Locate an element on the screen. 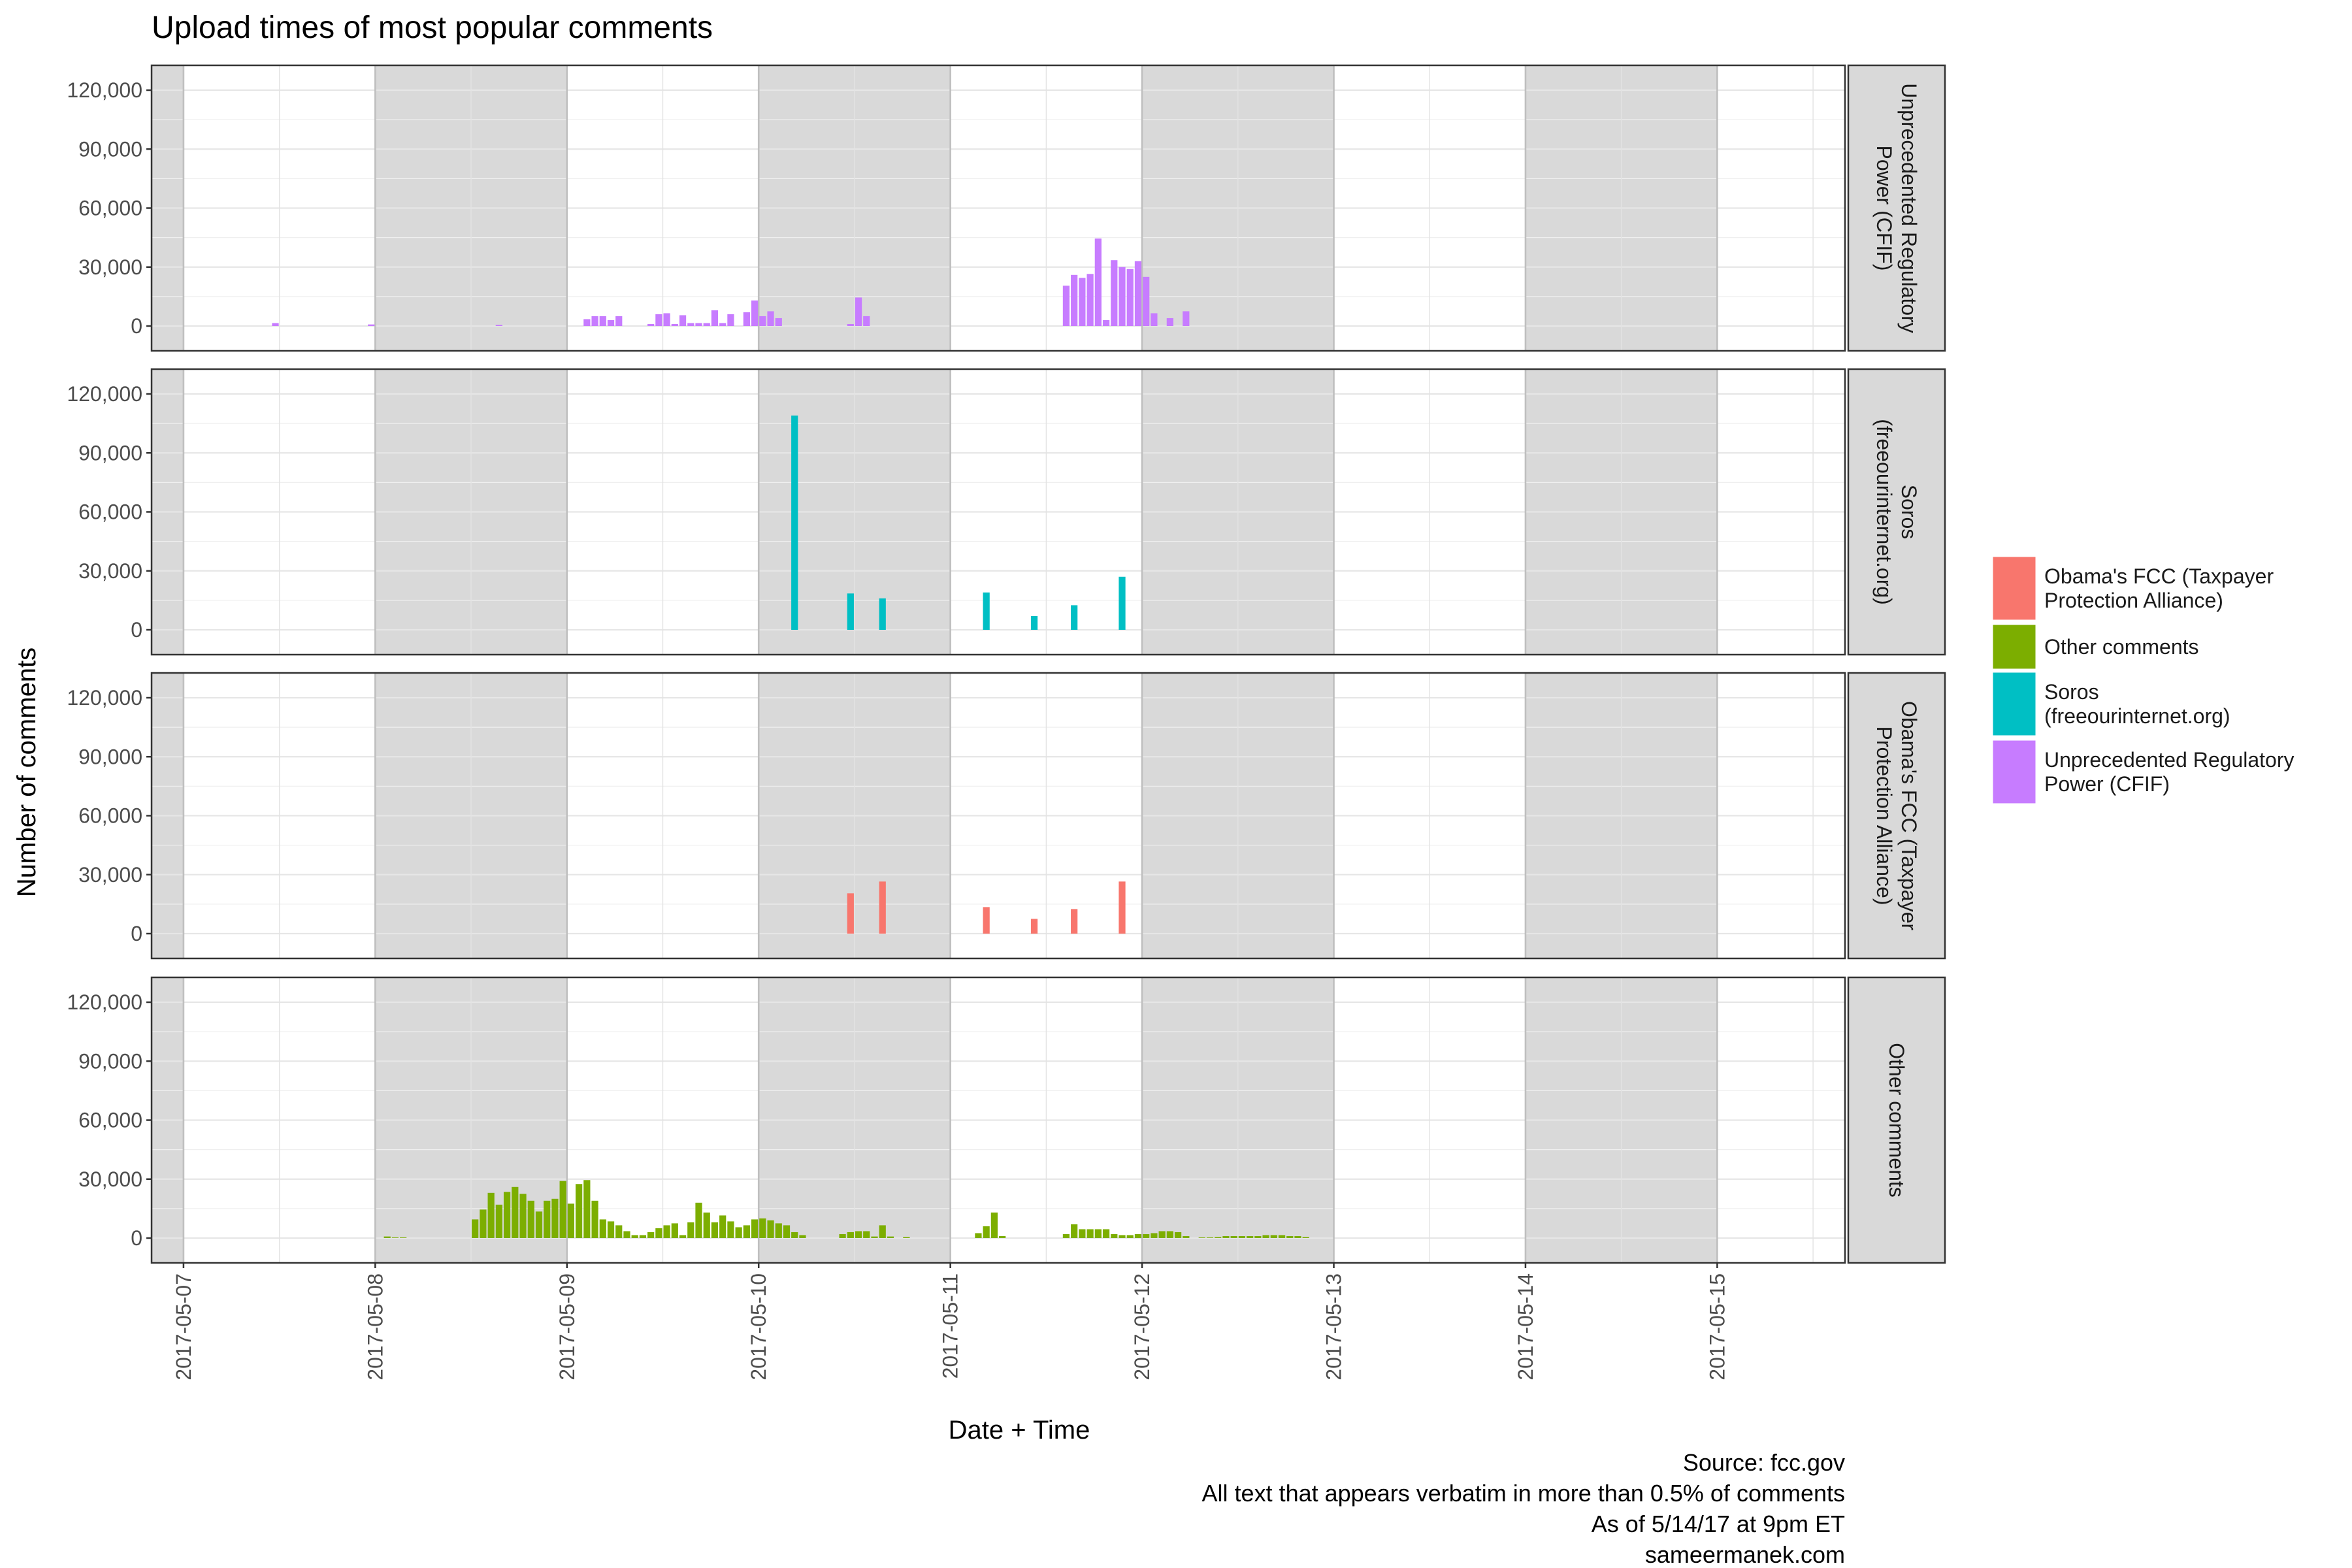  x-tick-label: 2017-05-08 is located at coordinates (375, 1326).